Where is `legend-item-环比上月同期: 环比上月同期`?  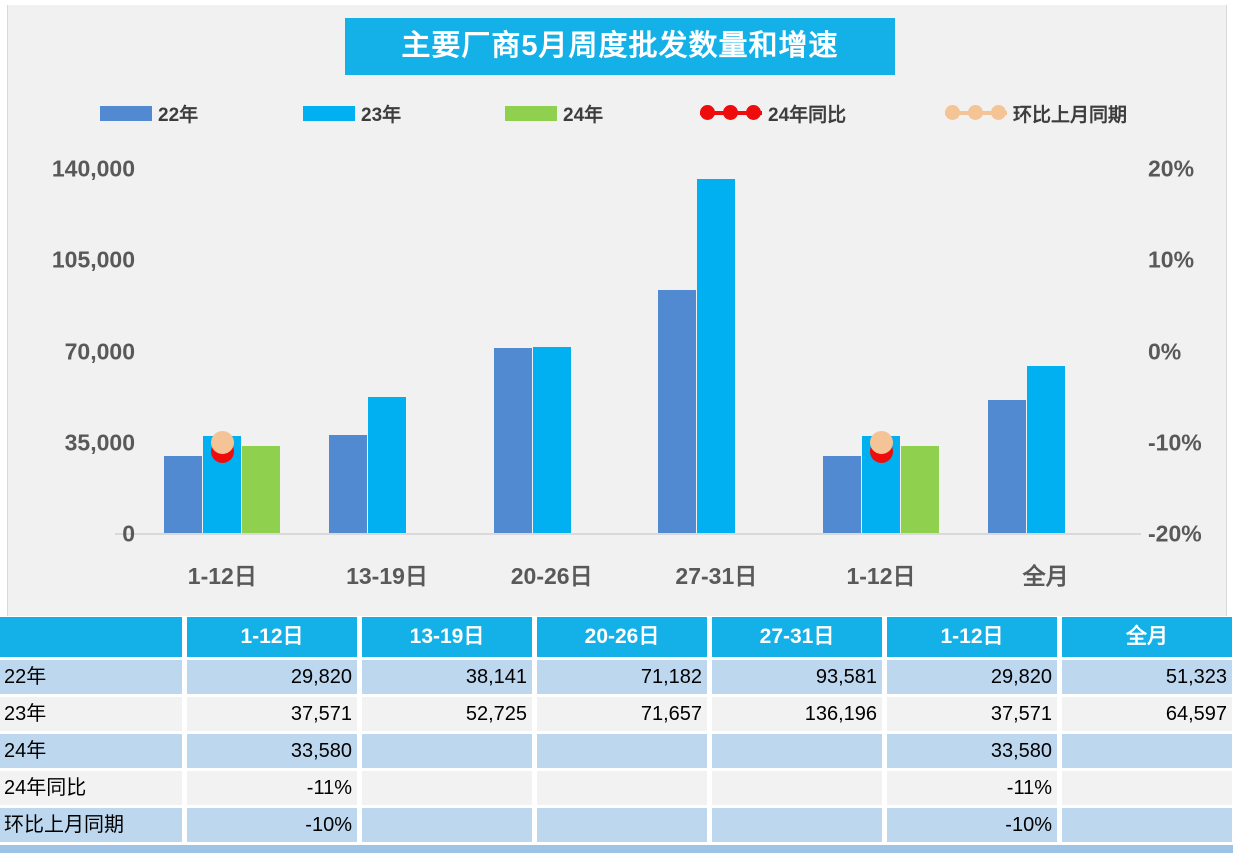 legend-item-环比上月同期: 环比上月同期 is located at coordinates (1036, 113).